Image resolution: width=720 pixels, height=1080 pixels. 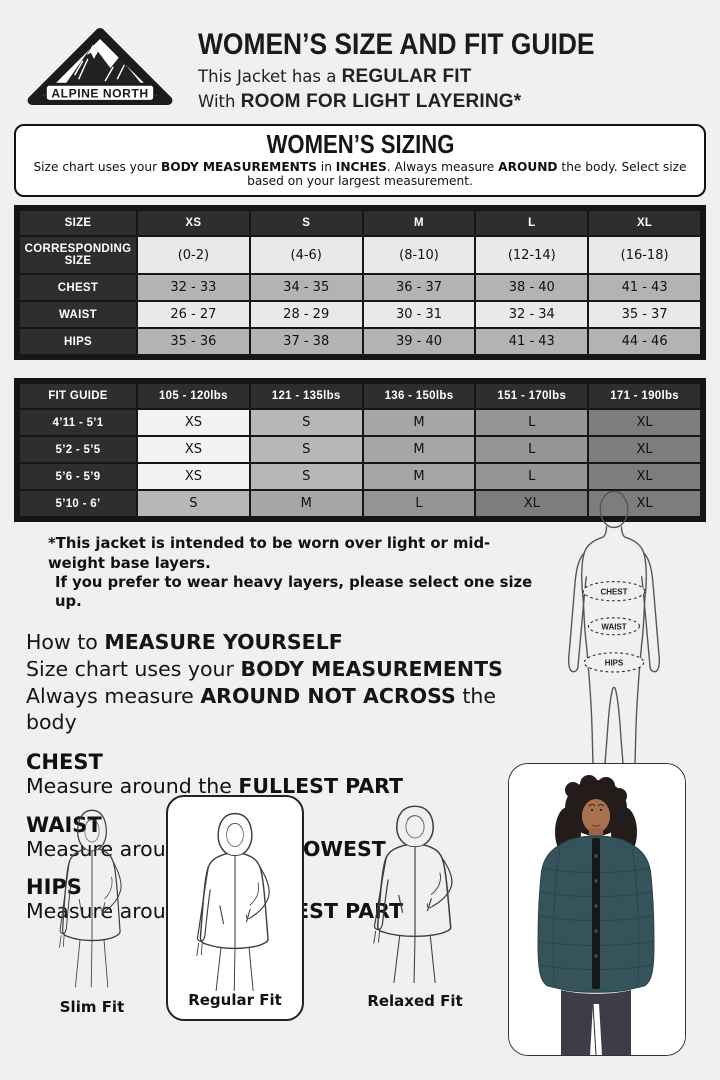 I want to click on fit-label: Relaxed Fit, so click(x=415, y=1001).